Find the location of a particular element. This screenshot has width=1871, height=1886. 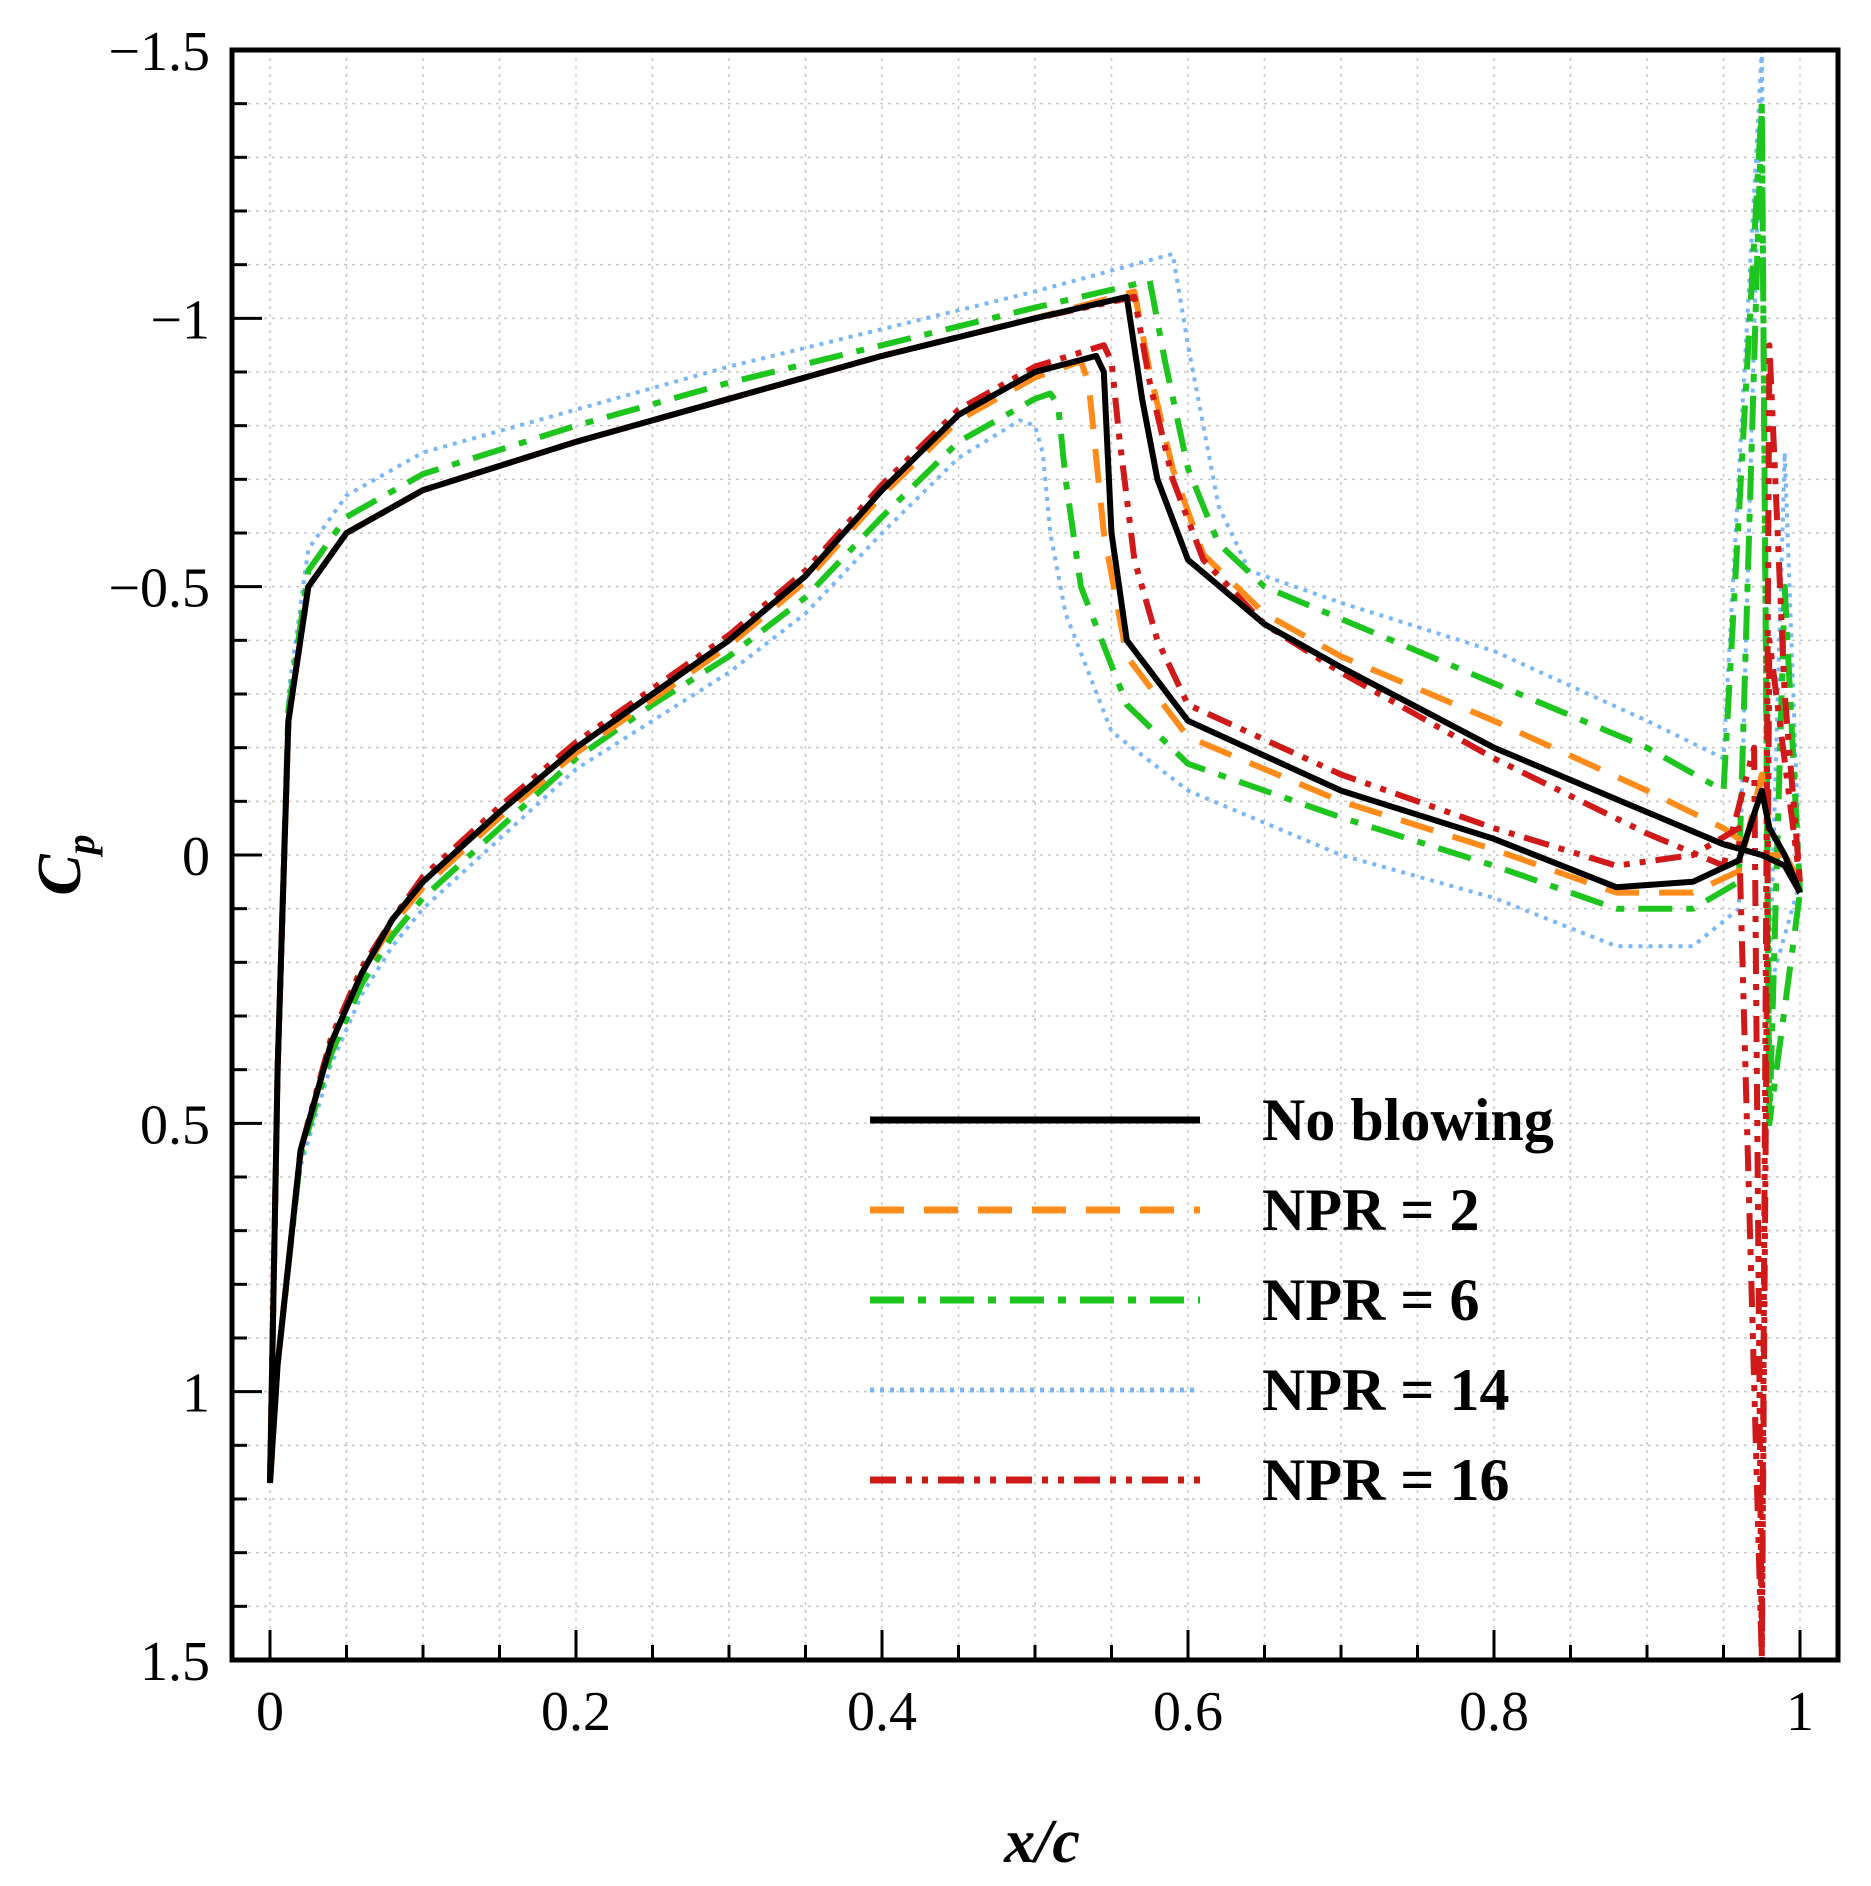

x-tick-label: 0 is located at coordinates (270, 1712).